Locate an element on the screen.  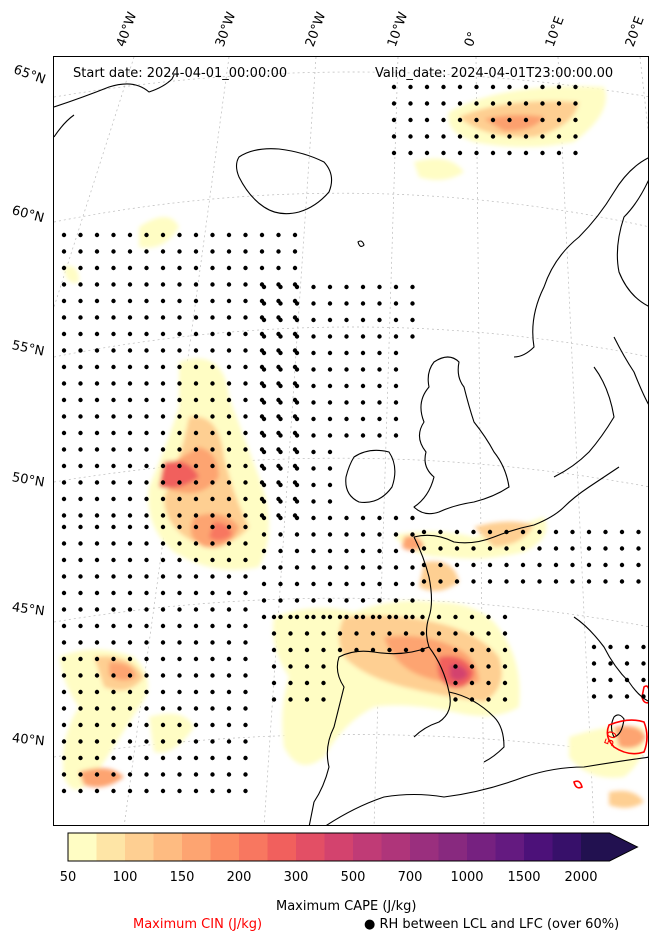
lat-label-55n: 55°N is located at coordinates (28, 349).